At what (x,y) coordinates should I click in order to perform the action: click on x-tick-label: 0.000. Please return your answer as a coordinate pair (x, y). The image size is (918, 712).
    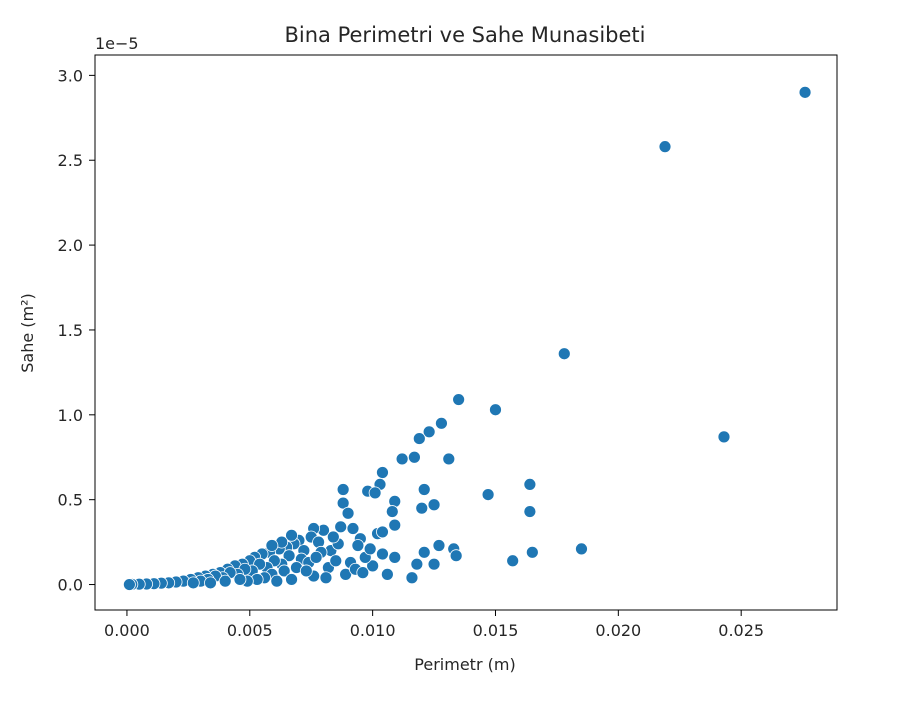
    Looking at the image, I should click on (127, 630).